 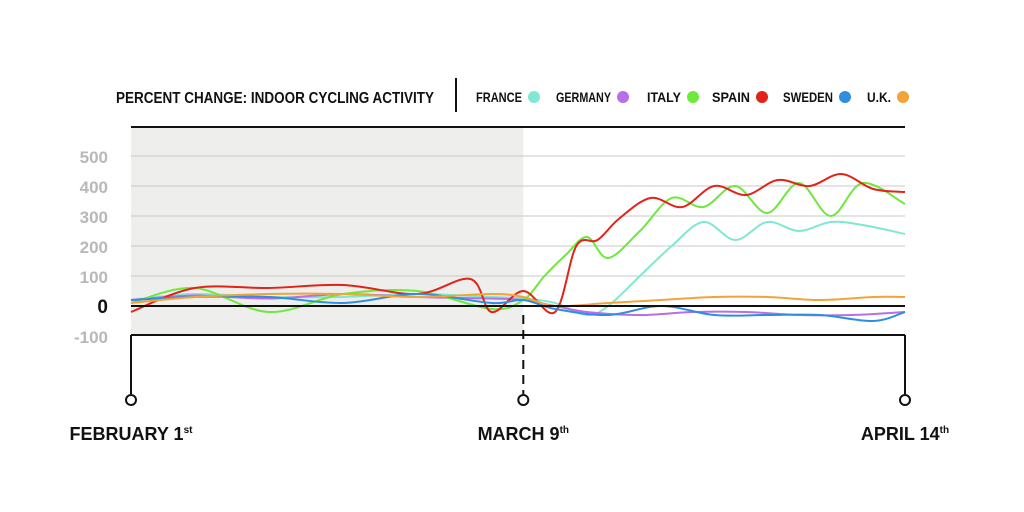 What do you see at coordinates (91, 337) in the screenshot?
I see `y-tick-label: -100` at bounding box center [91, 337].